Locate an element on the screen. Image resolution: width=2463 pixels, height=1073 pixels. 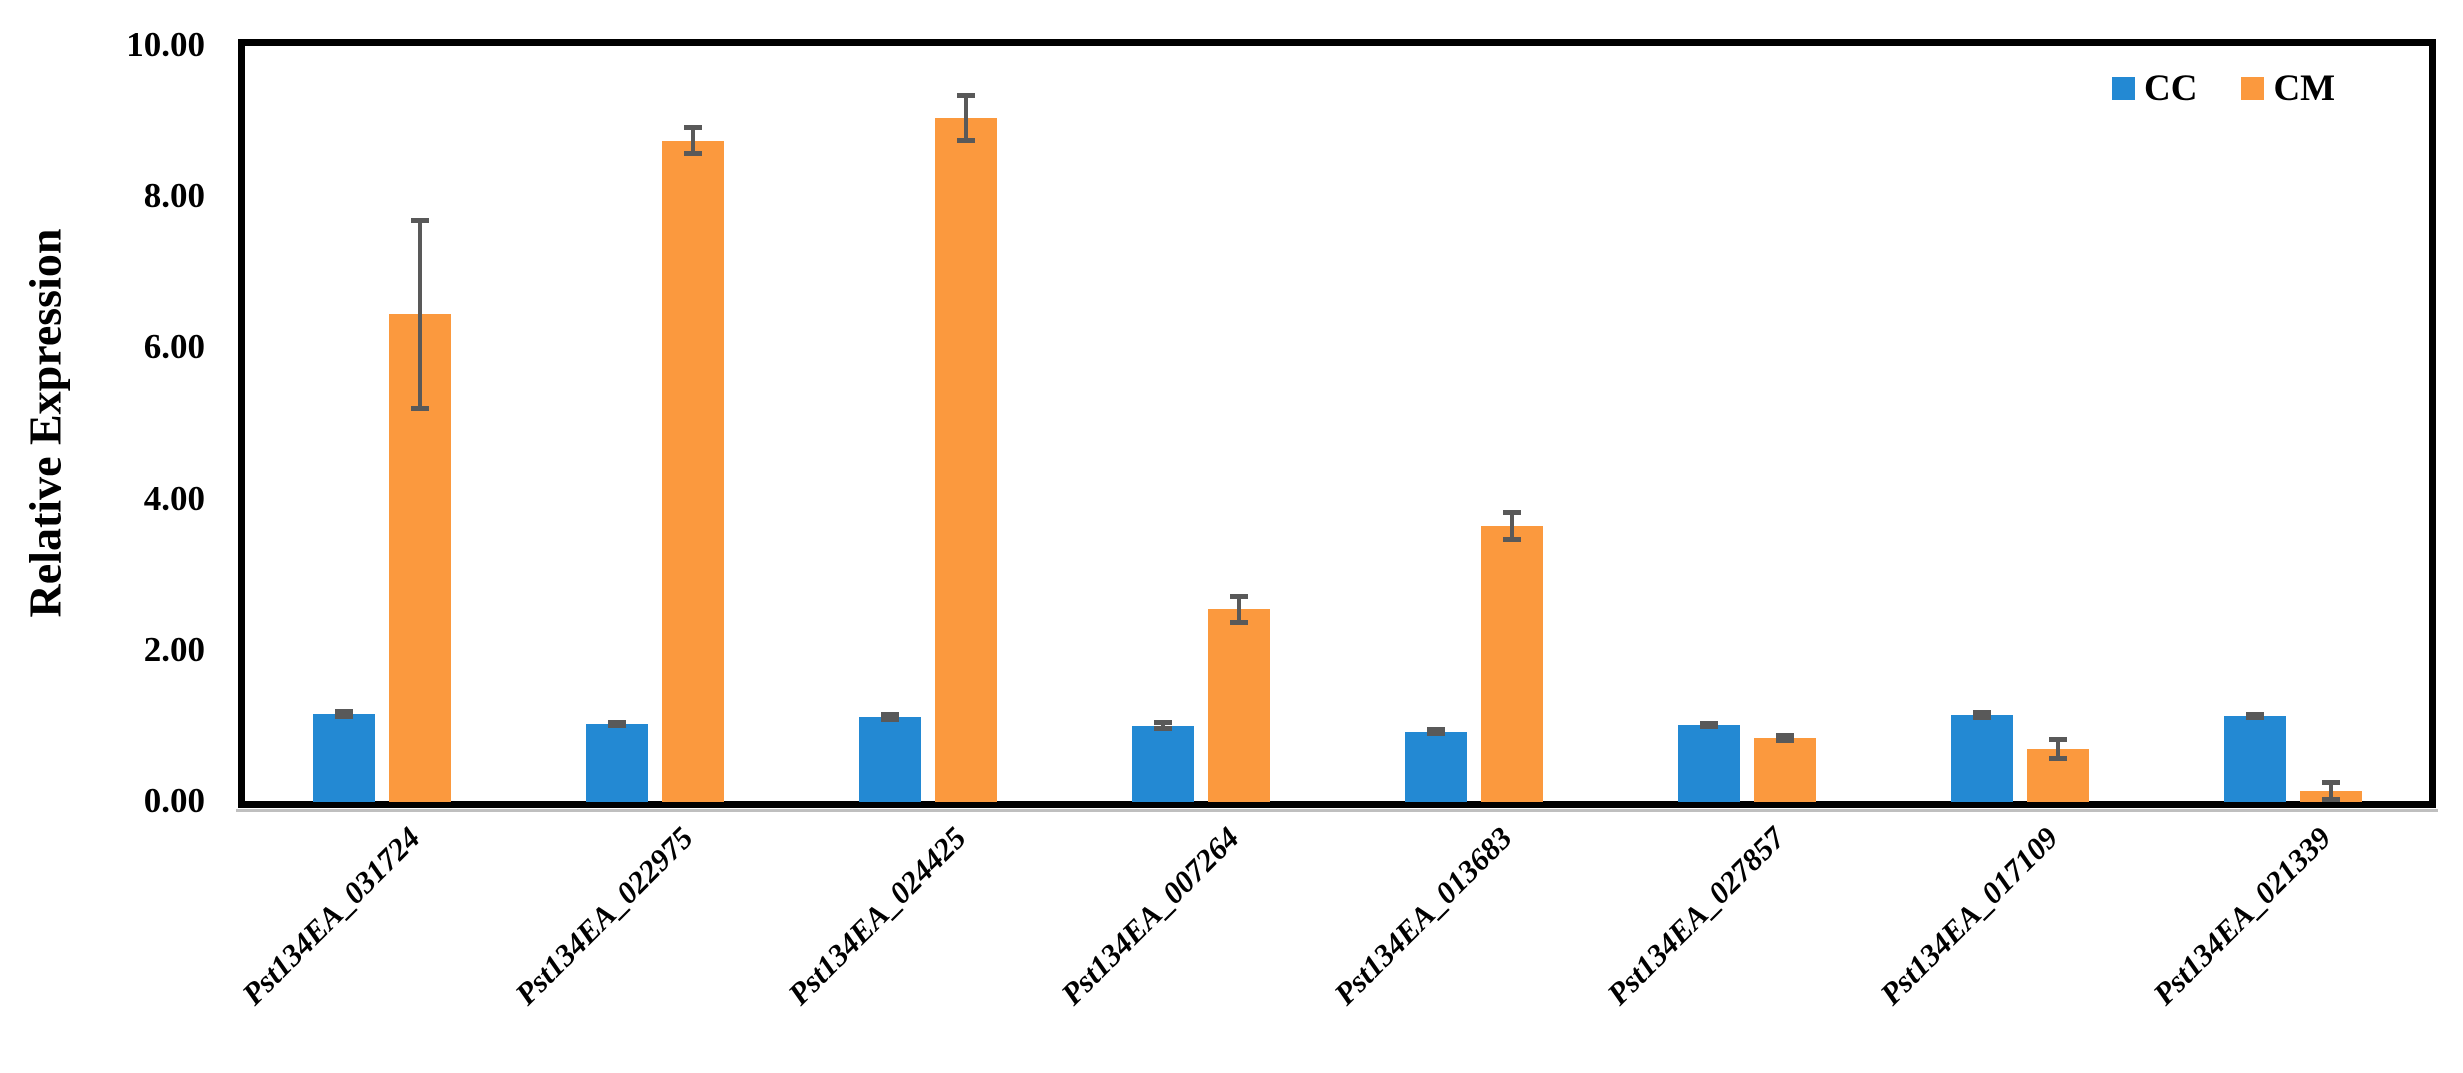
y-tick-label: 10.00 is located at coordinates (165, 45).